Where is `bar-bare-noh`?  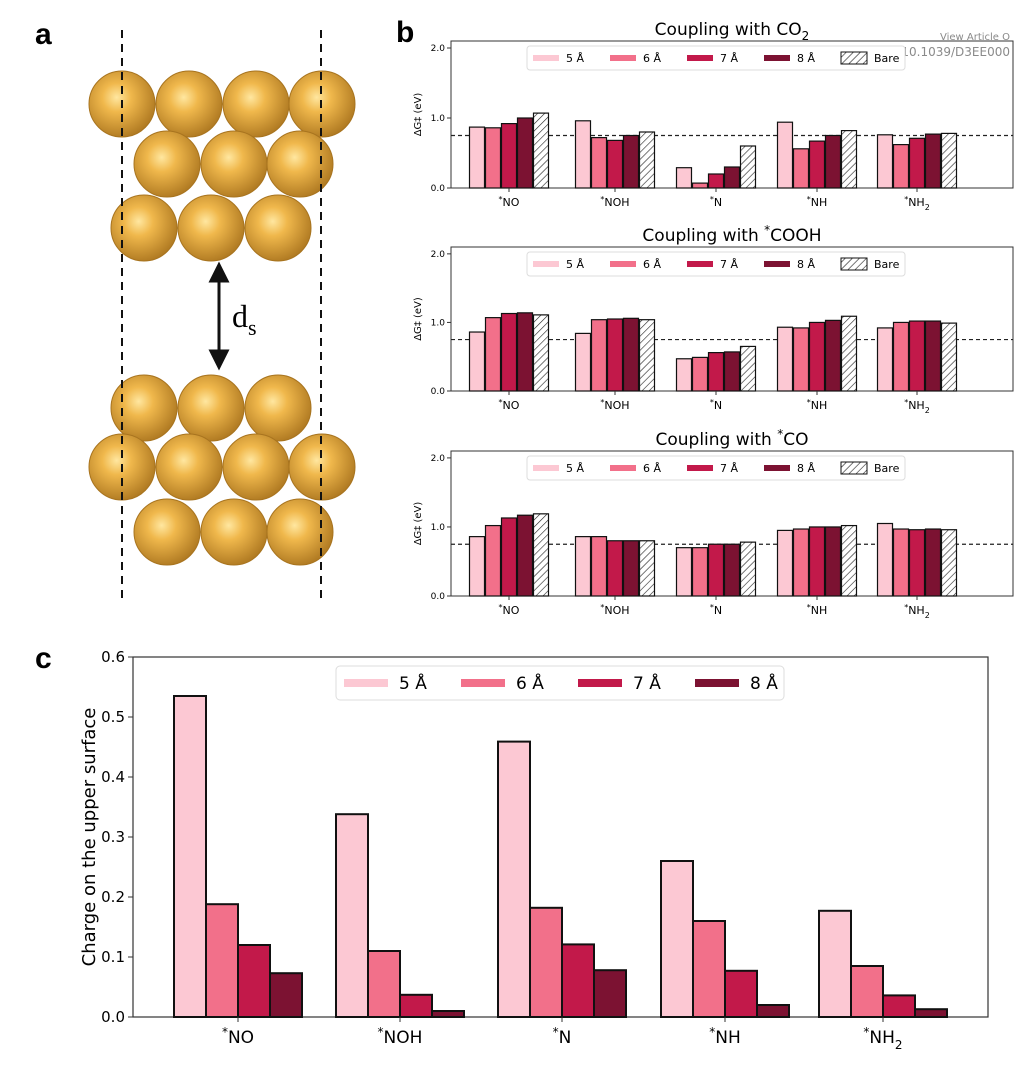
bar-bare-noh is located at coordinates (647, 355).